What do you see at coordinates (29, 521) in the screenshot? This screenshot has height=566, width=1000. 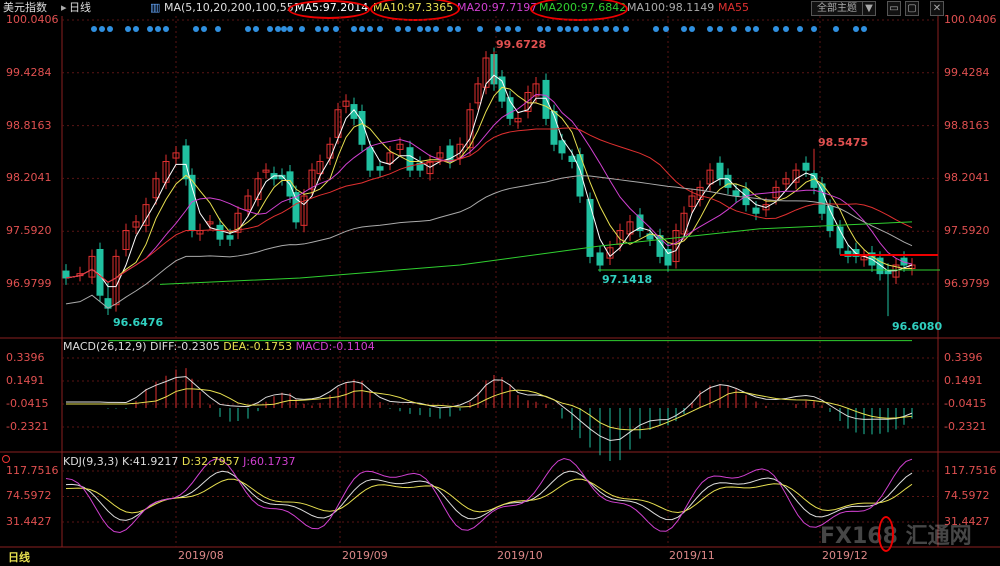 I see `kdj-tick: 31.4427` at bounding box center [29, 521].